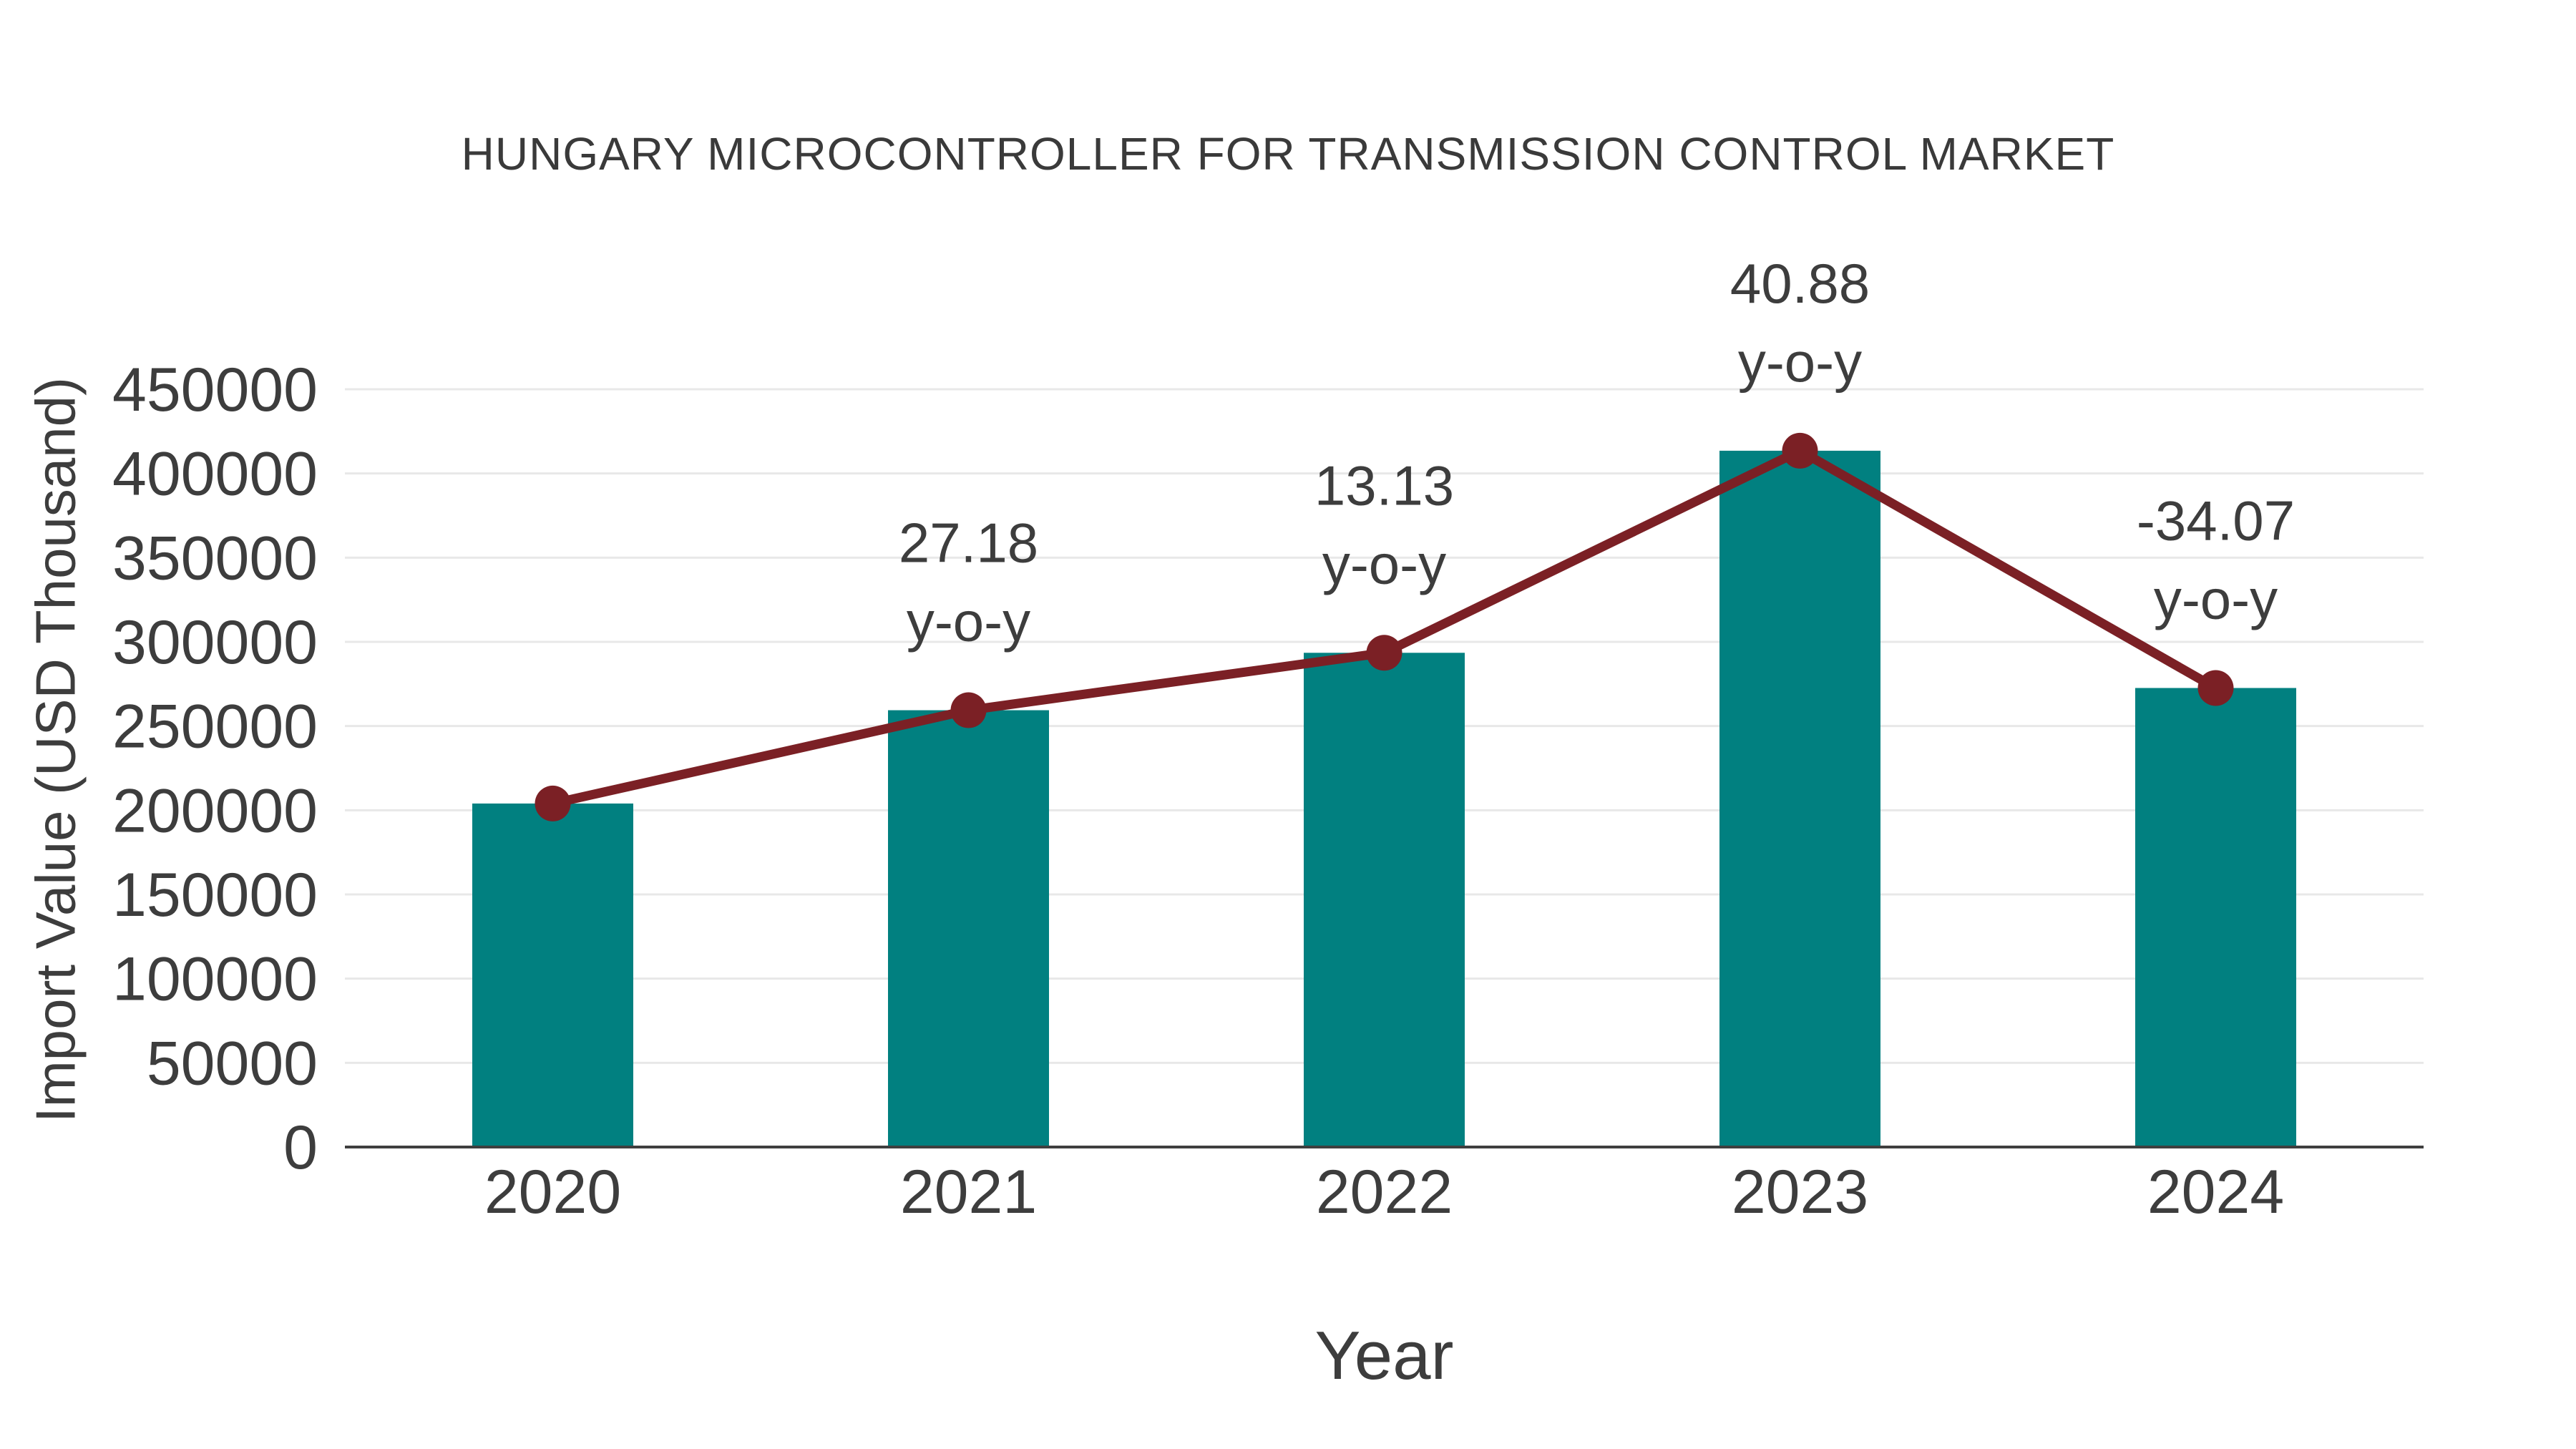  I want to click on y-tick-label: 250000, so click(215, 727).